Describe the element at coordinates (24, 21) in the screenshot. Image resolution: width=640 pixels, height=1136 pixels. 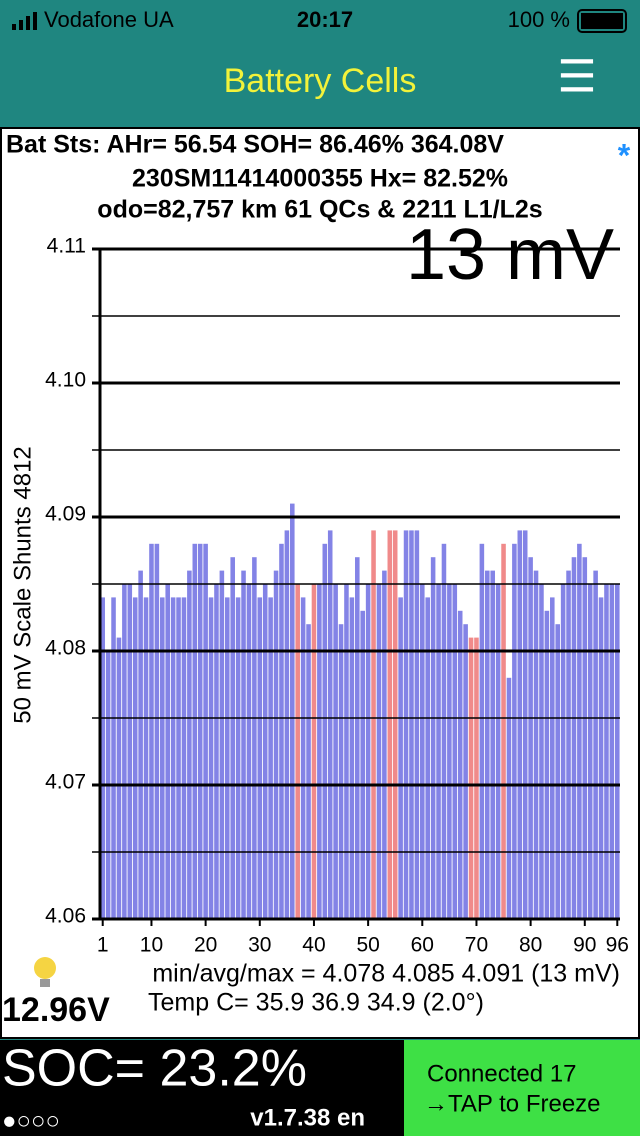
I see `signal` at that location.